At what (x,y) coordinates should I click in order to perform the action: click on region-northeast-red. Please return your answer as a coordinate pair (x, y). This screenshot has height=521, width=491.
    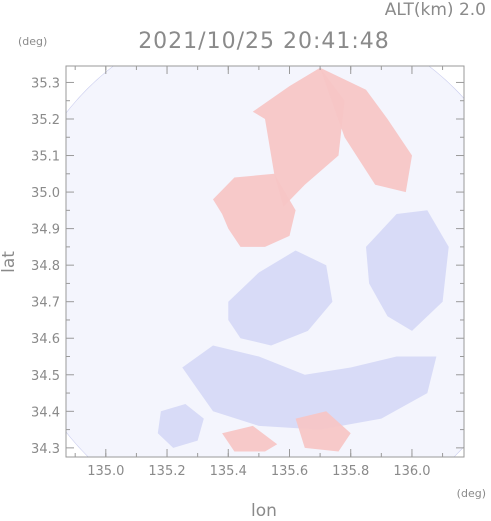
    Looking at the image, I should click on (366, 130).